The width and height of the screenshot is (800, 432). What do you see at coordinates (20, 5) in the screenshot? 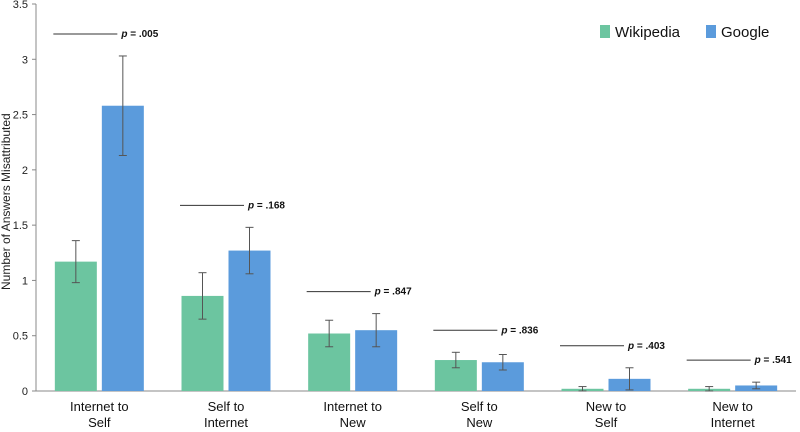
I see `y-tick-label: 3.5` at bounding box center [20, 5].